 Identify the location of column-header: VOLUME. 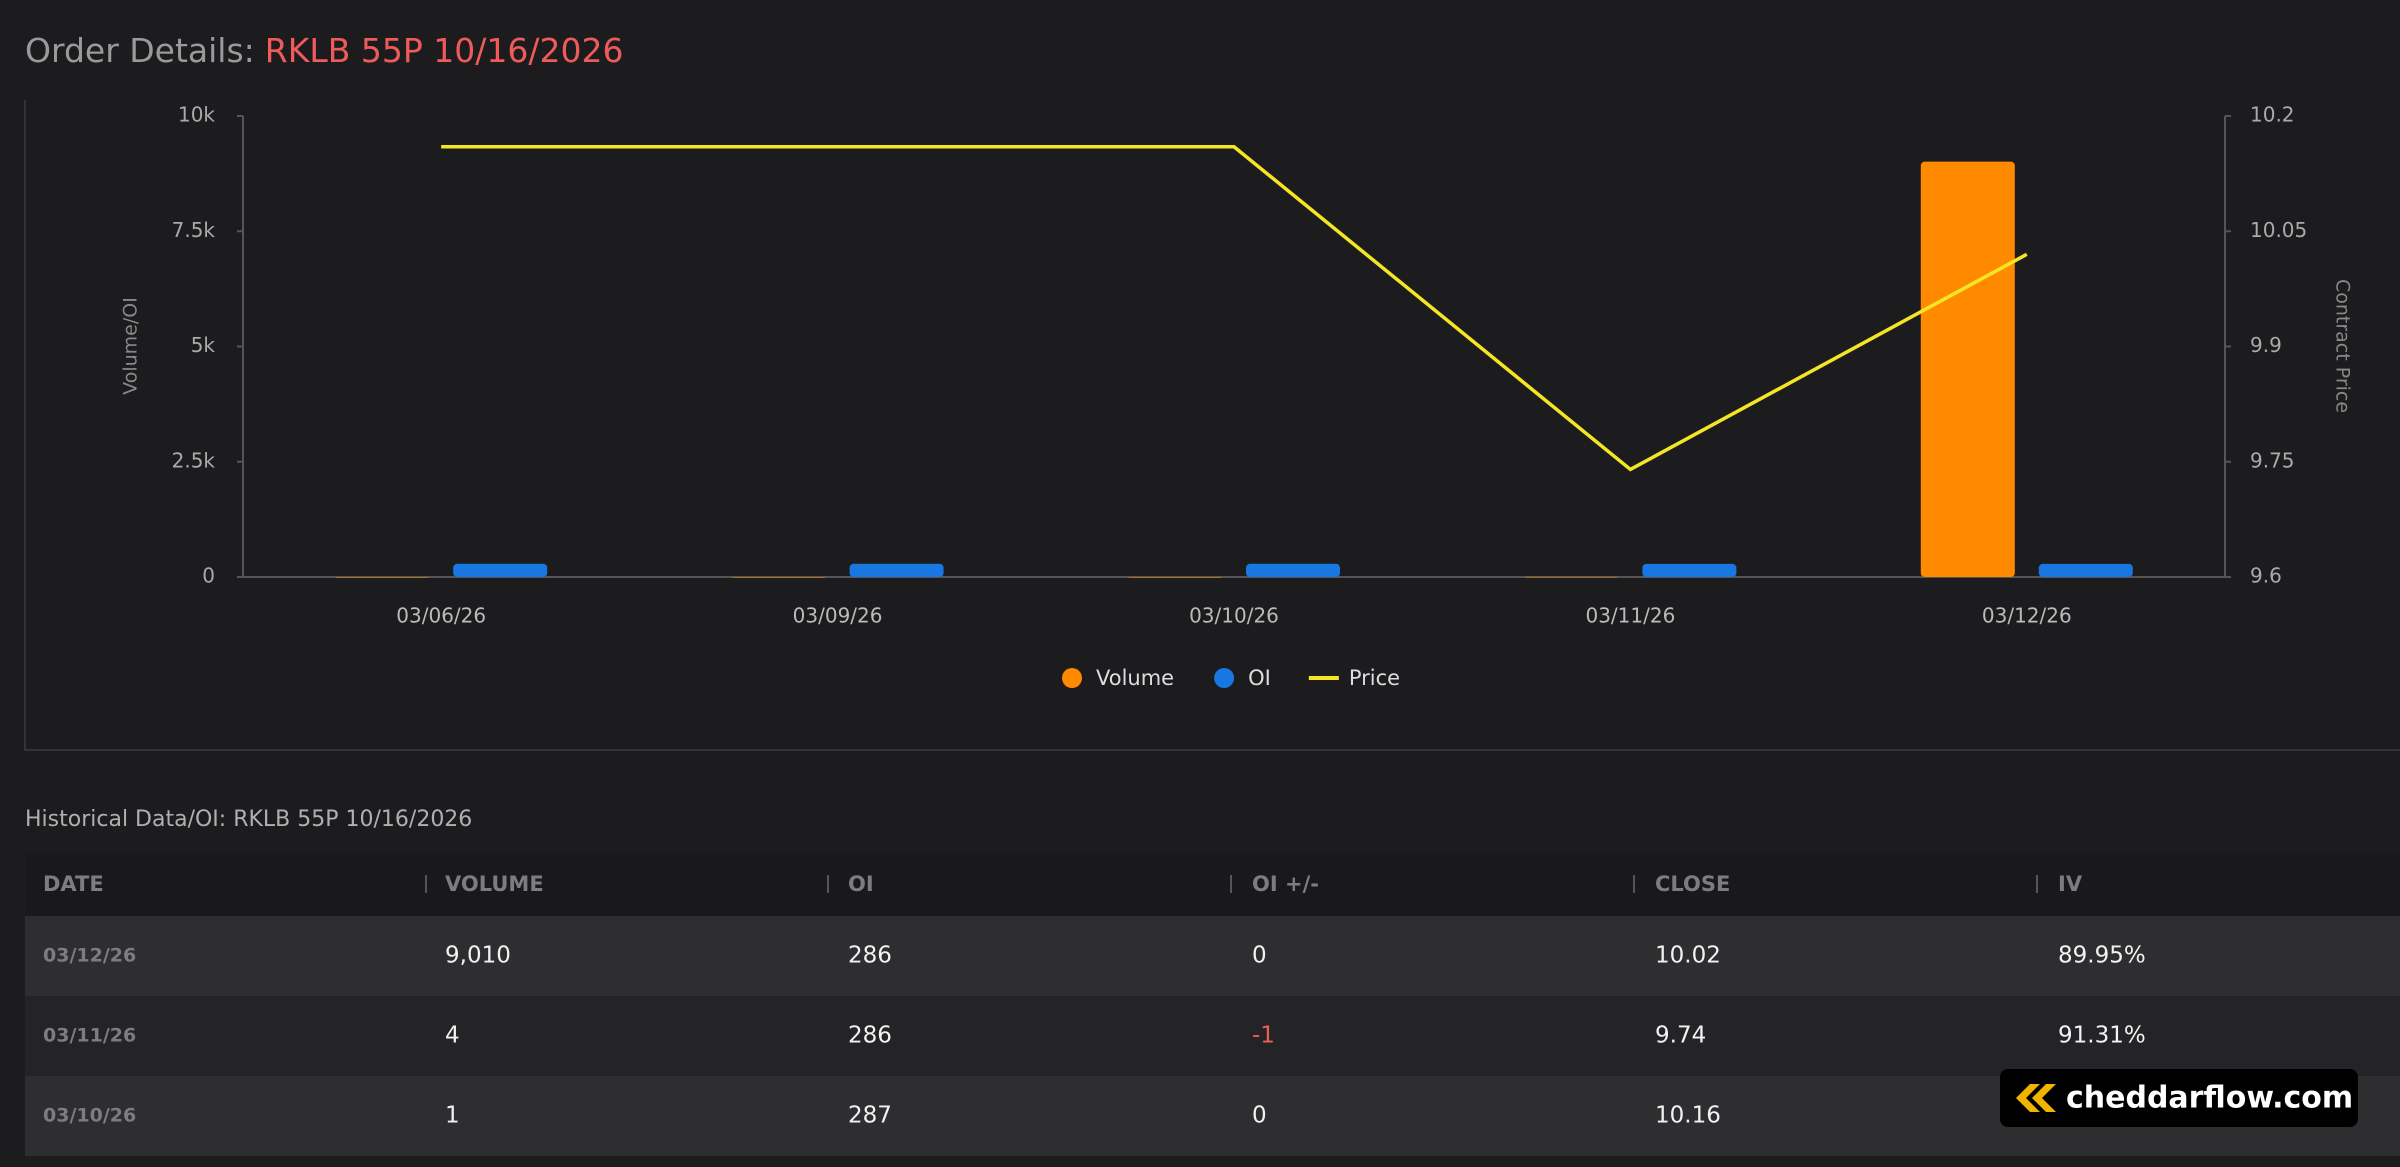
(494, 884).